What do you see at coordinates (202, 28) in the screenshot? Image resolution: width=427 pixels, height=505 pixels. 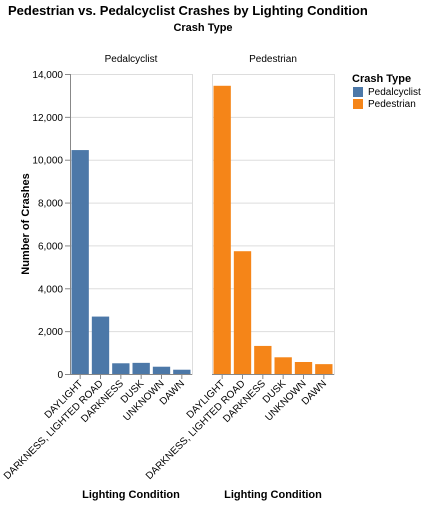 I see `facet-title: Crash Type` at bounding box center [202, 28].